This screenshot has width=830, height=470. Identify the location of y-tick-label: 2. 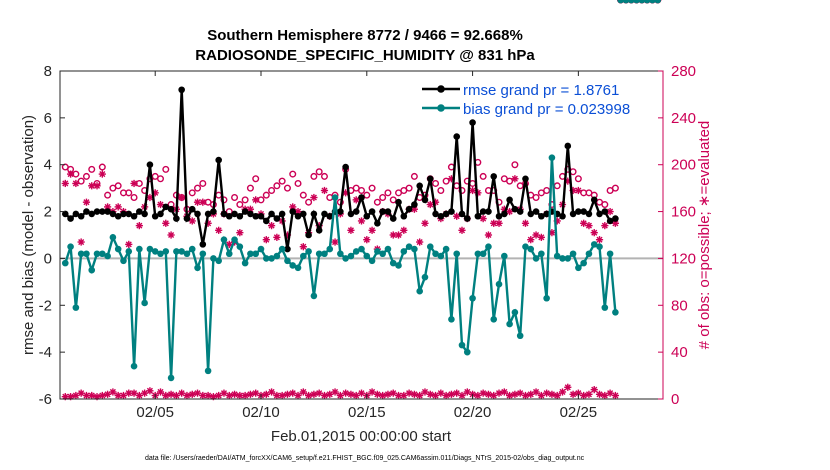
(48, 212).